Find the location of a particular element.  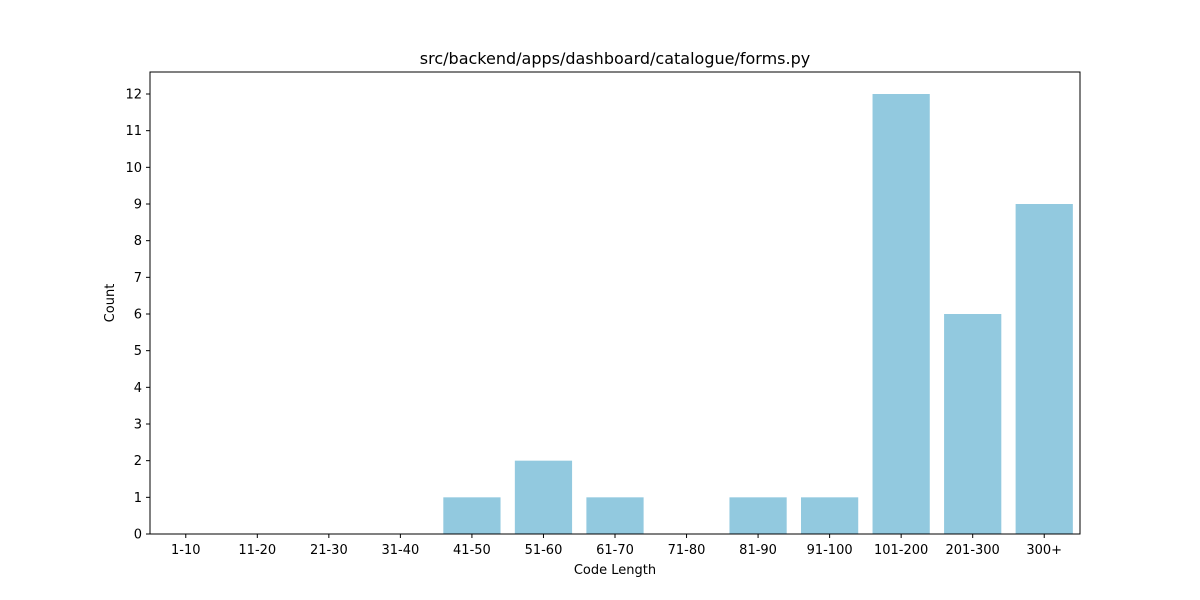

x-tick-label: 300+ is located at coordinates (1044, 550).